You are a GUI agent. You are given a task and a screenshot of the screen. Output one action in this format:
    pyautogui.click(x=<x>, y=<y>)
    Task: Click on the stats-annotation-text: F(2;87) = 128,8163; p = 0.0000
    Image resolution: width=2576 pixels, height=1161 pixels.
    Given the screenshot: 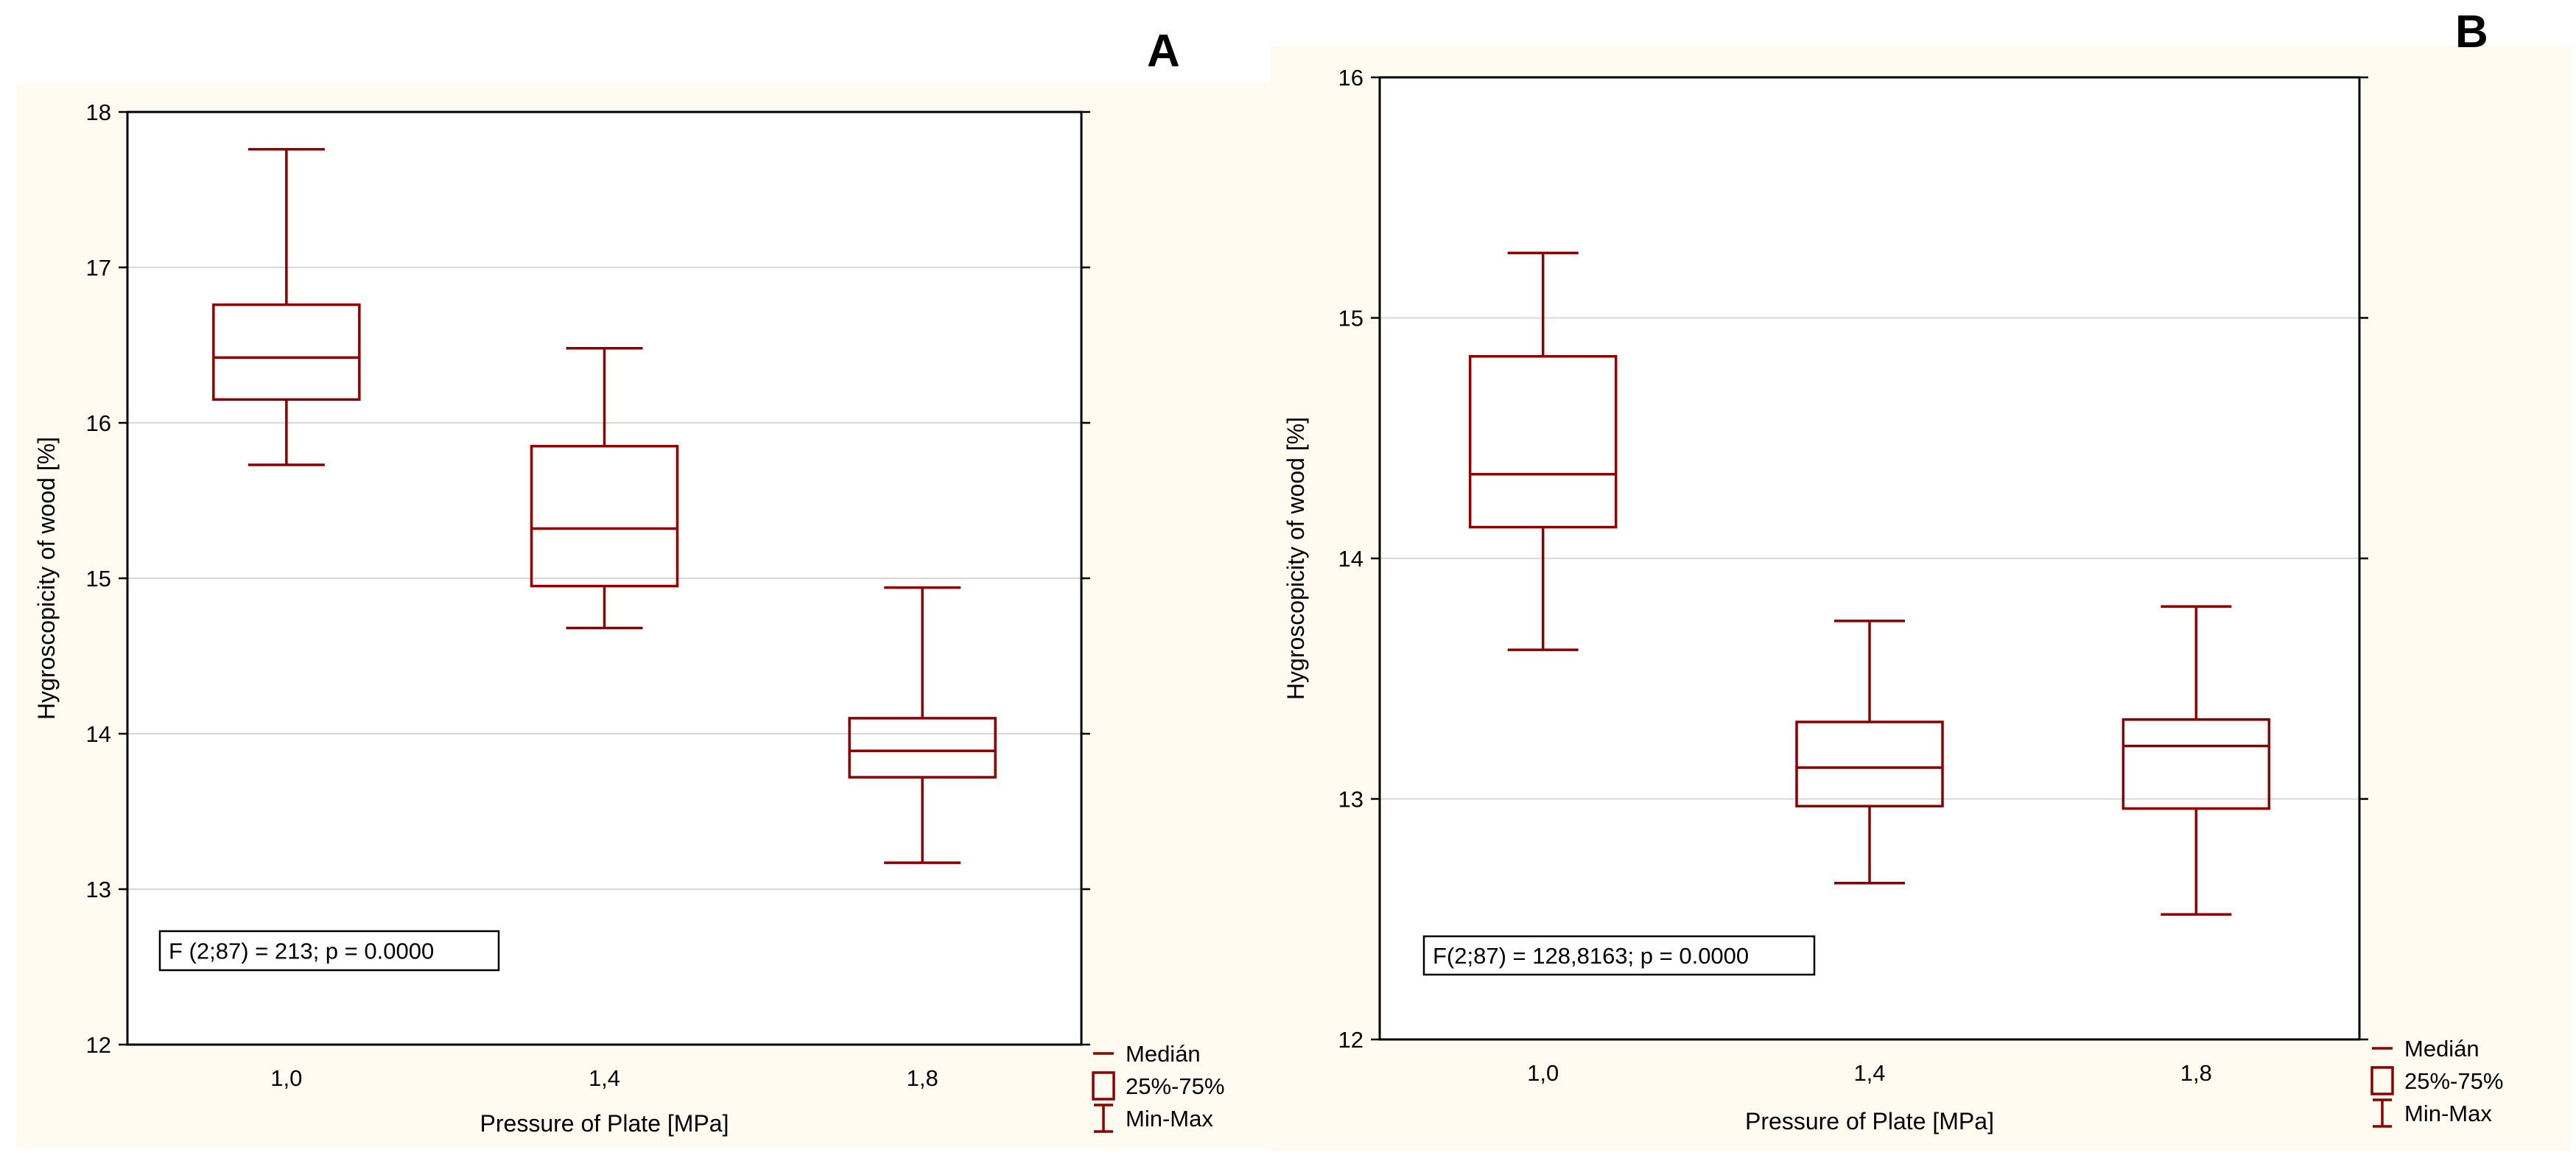 What is the action you would take?
    pyautogui.click(x=1591, y=956)
    